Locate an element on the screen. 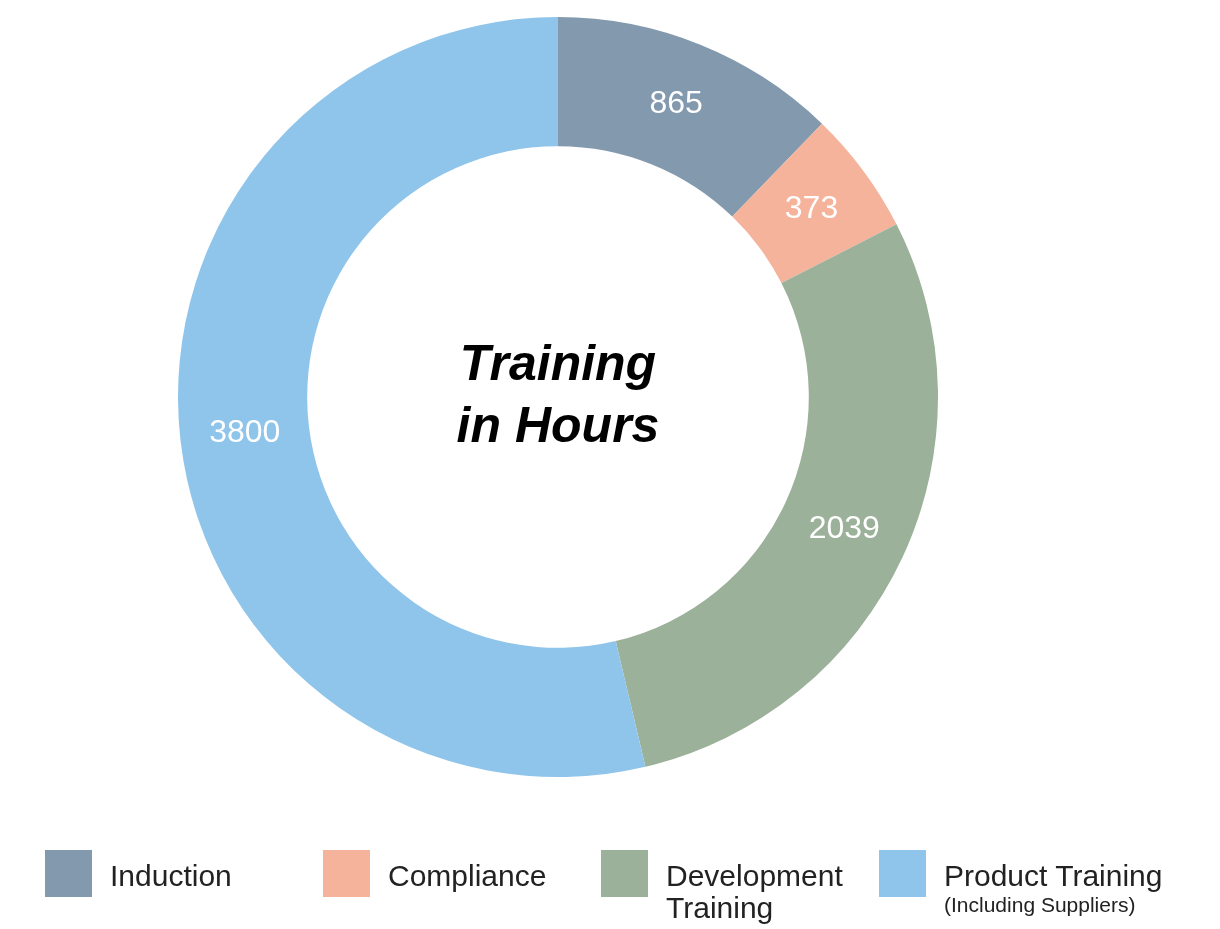 This screenshot has width=1220, height=929. data-label: 3800 is located at coordinates (245, 431).